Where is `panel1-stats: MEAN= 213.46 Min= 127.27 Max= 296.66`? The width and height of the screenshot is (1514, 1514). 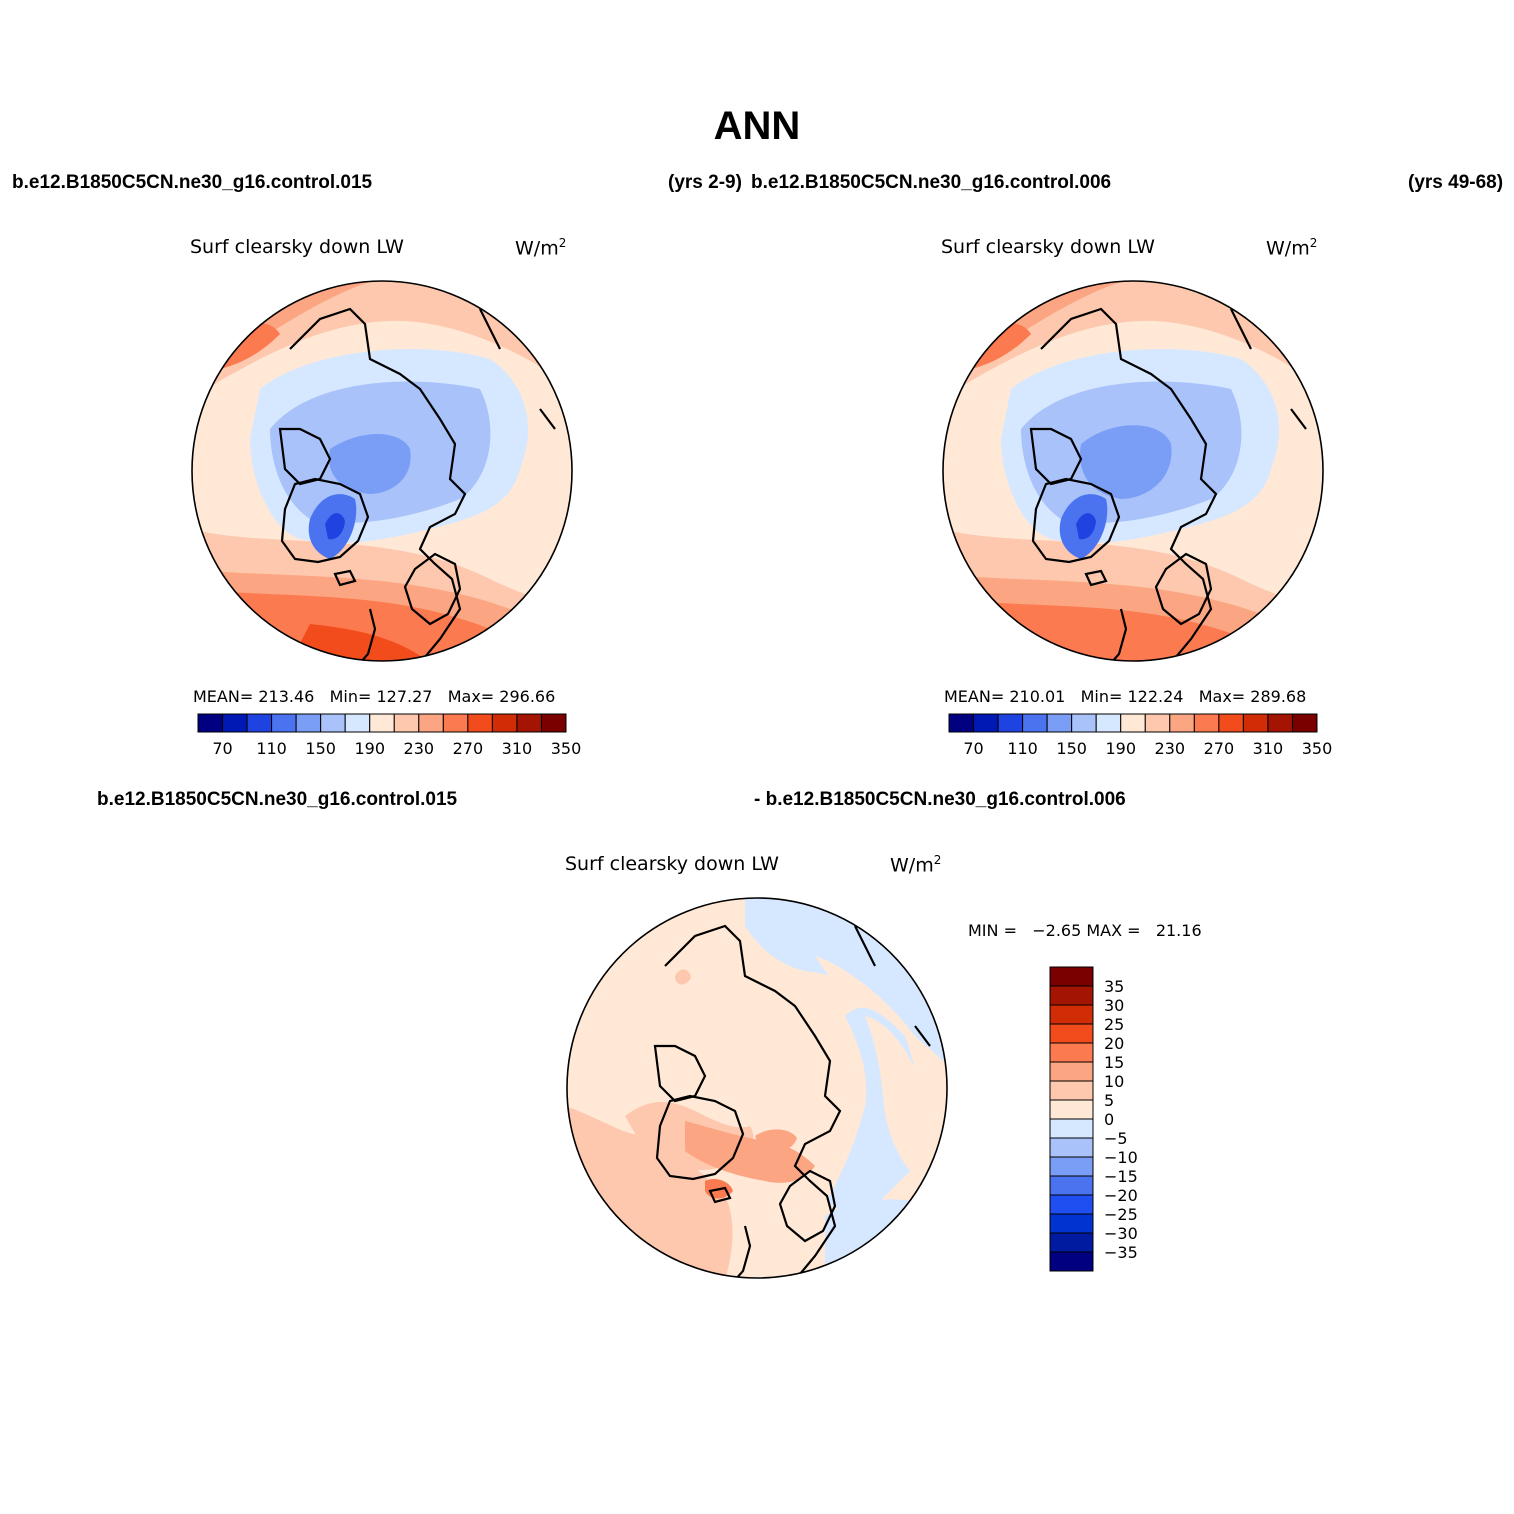
panel1-stats: MEAN= 213.46 Min= 127.27 Max= 296.66 is located at coordinates (374, 696).